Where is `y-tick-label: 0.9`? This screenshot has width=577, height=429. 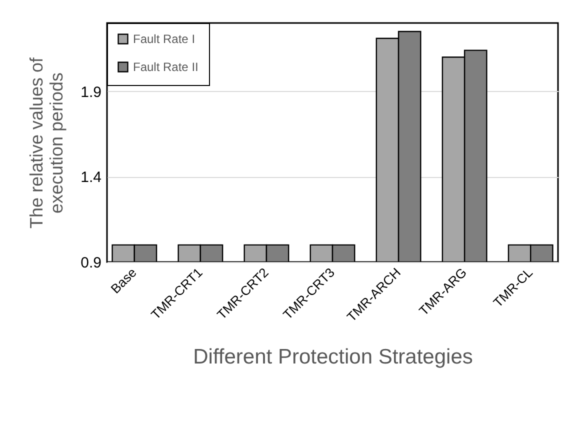
y-tick-label: 0.9 is located at coordinates (91, 263).